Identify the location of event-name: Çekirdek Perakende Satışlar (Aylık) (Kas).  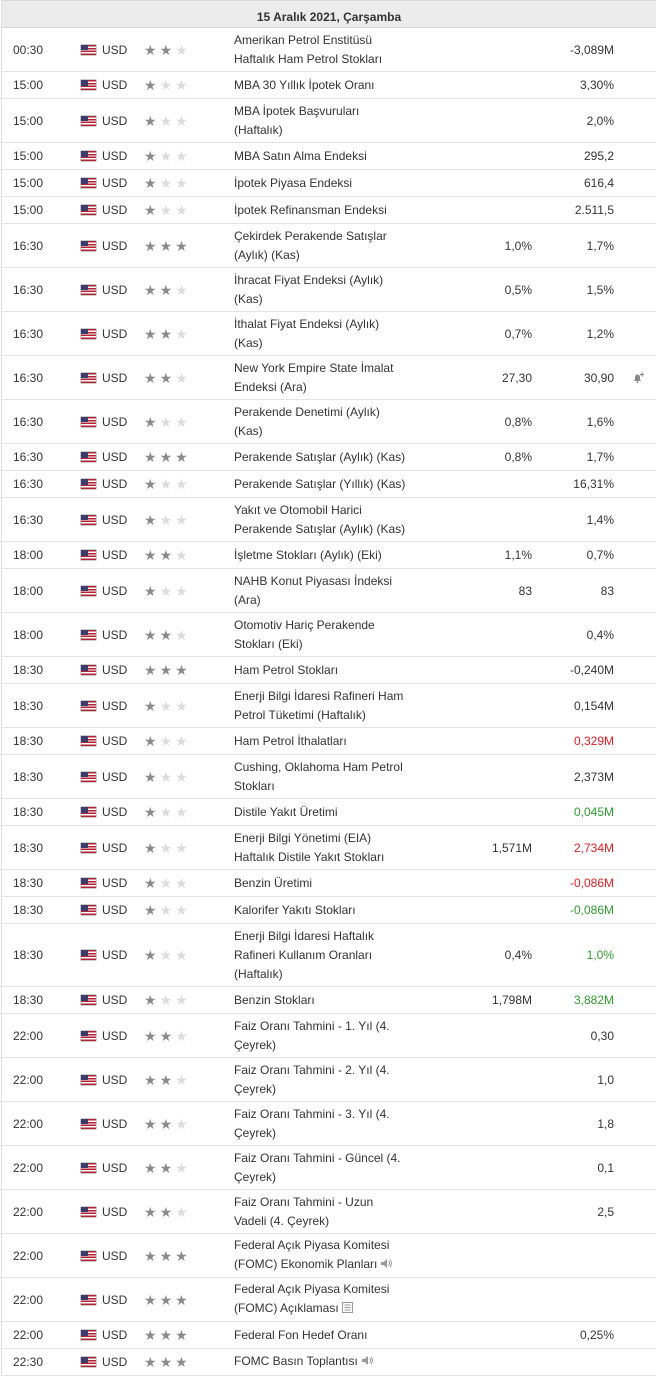
(324, 246).